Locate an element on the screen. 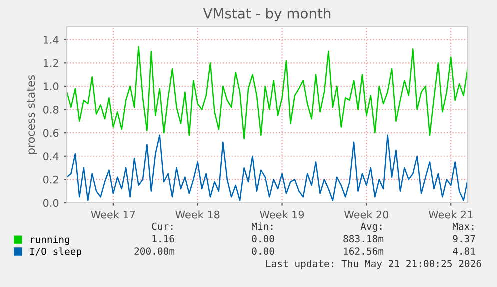 This screenshot has width=497, height=287. y-tick-label: 1.2 is located at coordinates (51, 63).